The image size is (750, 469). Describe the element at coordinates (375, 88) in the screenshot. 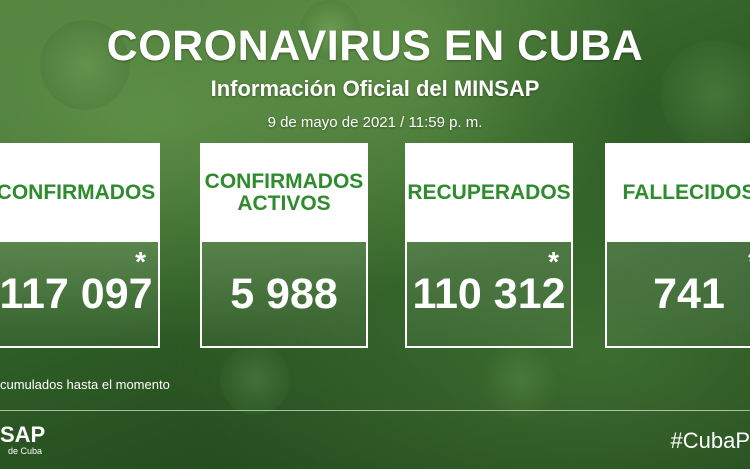

I see `page-subtitle: Información Oficial del MINSAP` at that location.